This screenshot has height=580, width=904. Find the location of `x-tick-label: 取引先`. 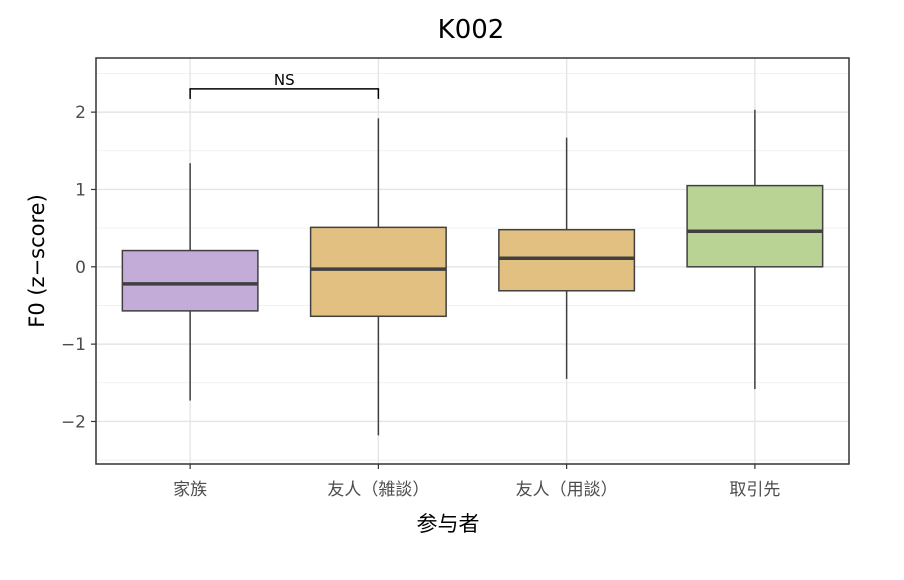

x-tick-label: 取引先 is located at coordinates (754, 490).